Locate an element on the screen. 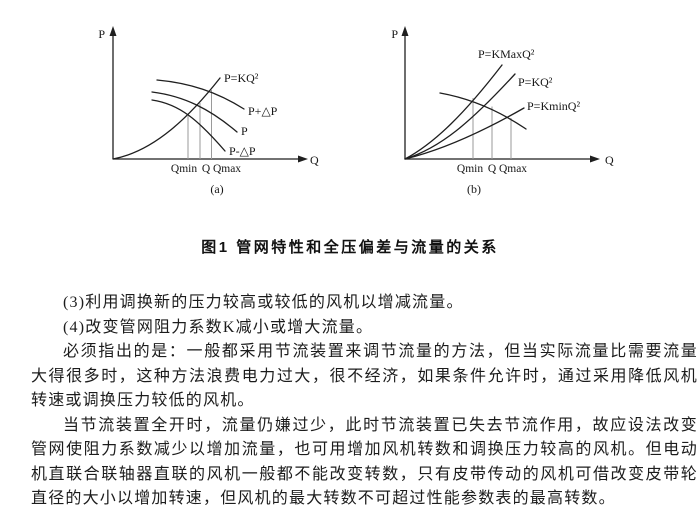 This screenshot has height=520, width=700. system-curve-kmax is located at coordinates (453, 112).